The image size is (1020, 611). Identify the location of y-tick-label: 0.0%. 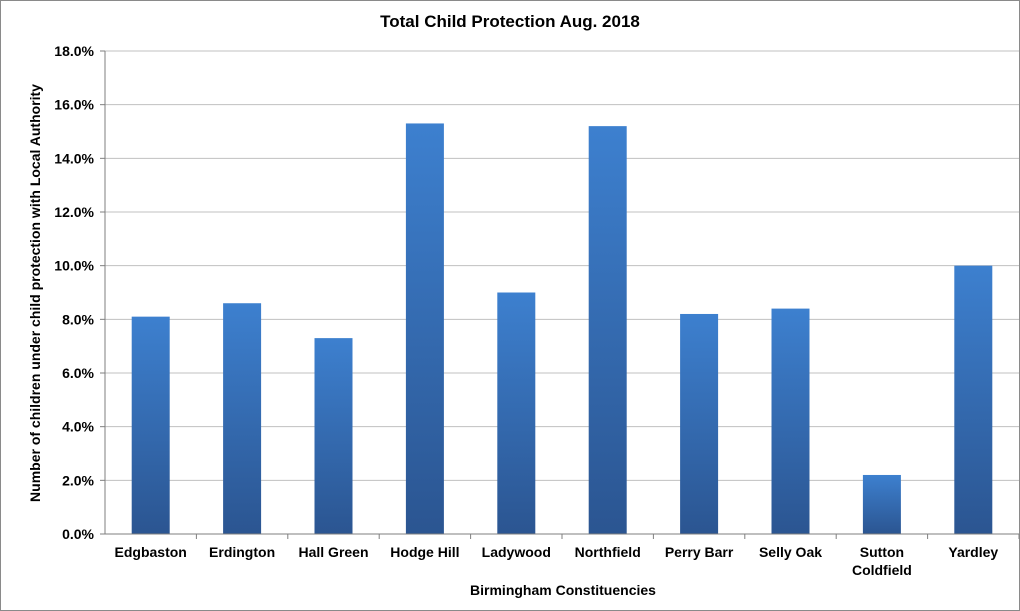
(78, 534).